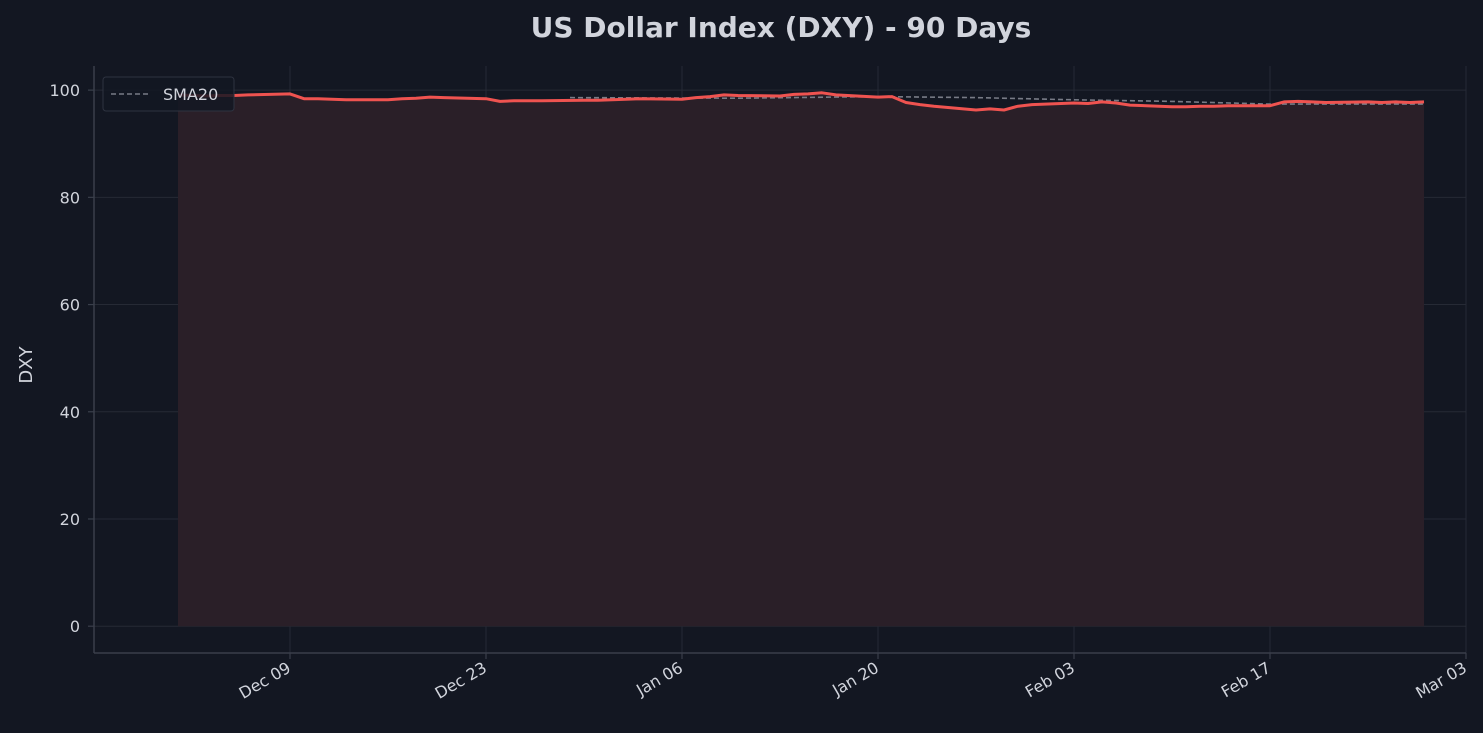  What do you see at coordinates (70, 519) in the screenshot?
I see `y-tick-label: 20` at bounding box center [70, 519].